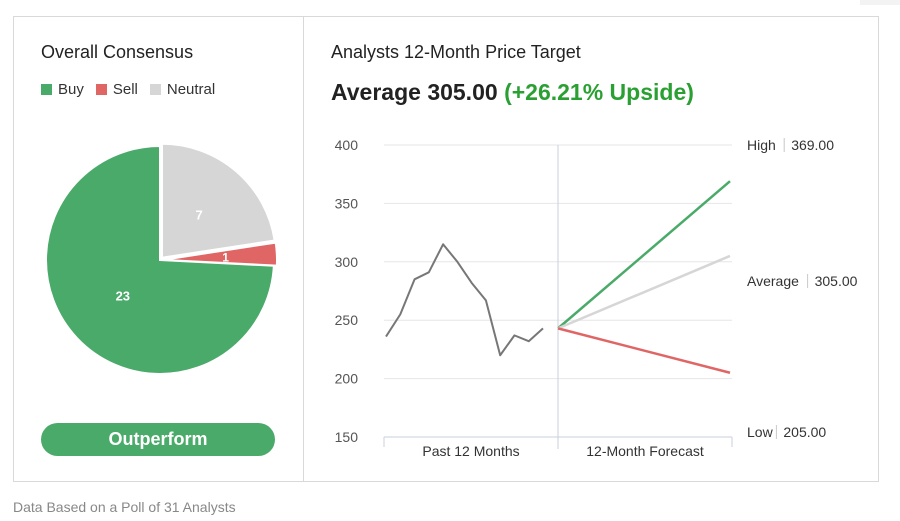  I want to click on legend-sell: Sell, so click(116, 89).